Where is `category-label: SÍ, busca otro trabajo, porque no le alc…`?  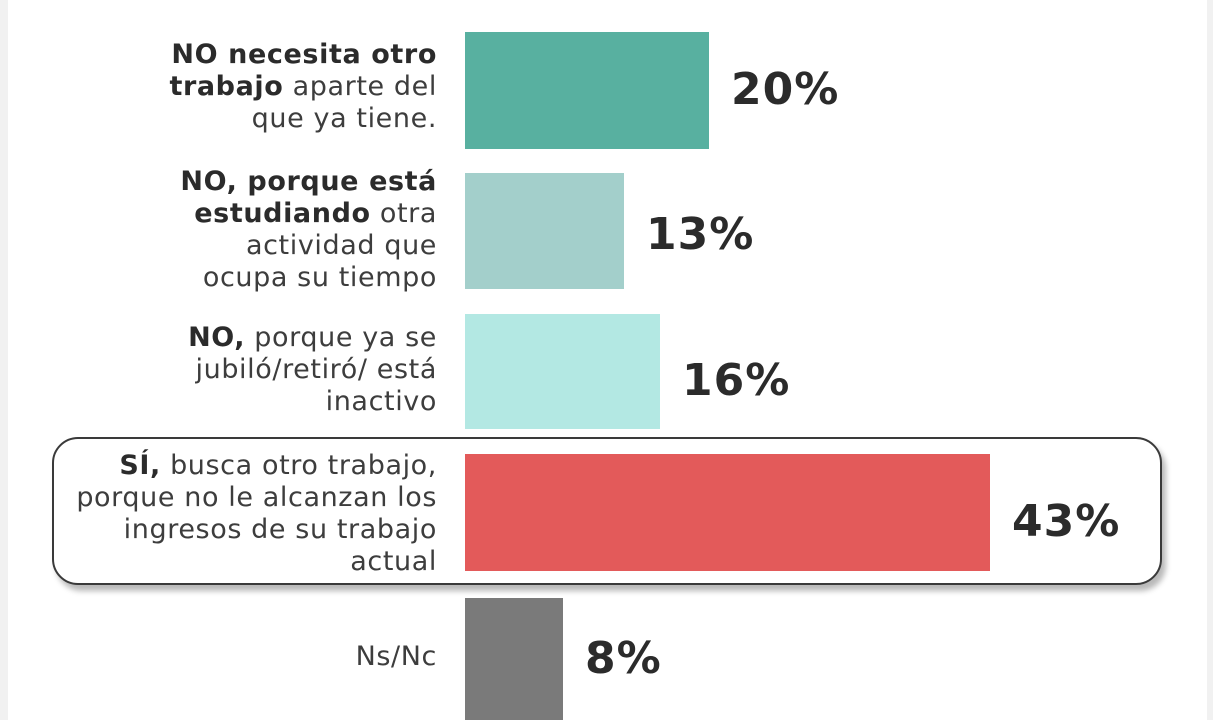 category-label: SÍ, busca otro trabajo, porque no le alc… is located at coordinates (252, 514).